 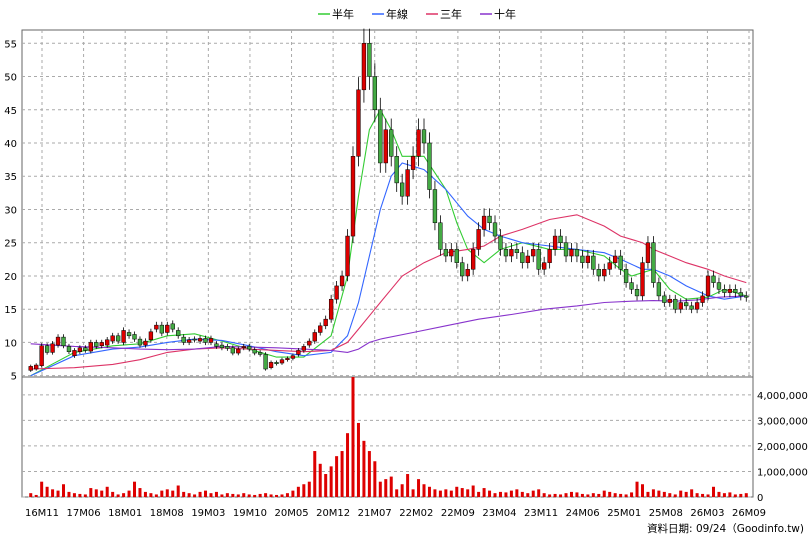 I want to click on x-tick-label: 19M10, so click(x=250, y=513).